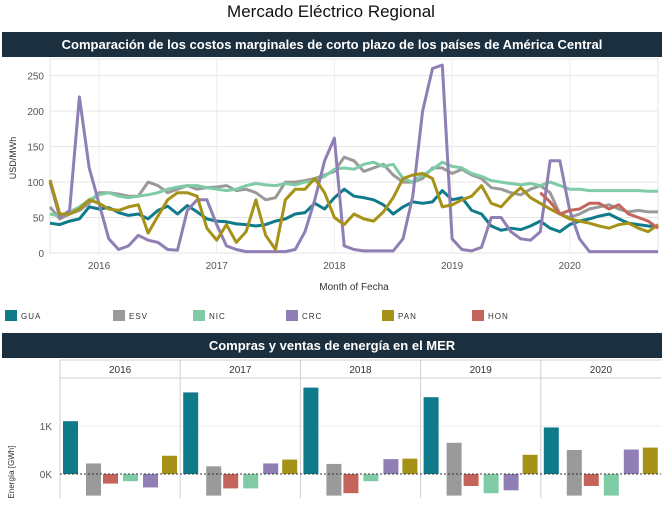 The height and width of the screenshot is (513, 672). I want to click on bar-panel-header: 2019, so click(481, 370).